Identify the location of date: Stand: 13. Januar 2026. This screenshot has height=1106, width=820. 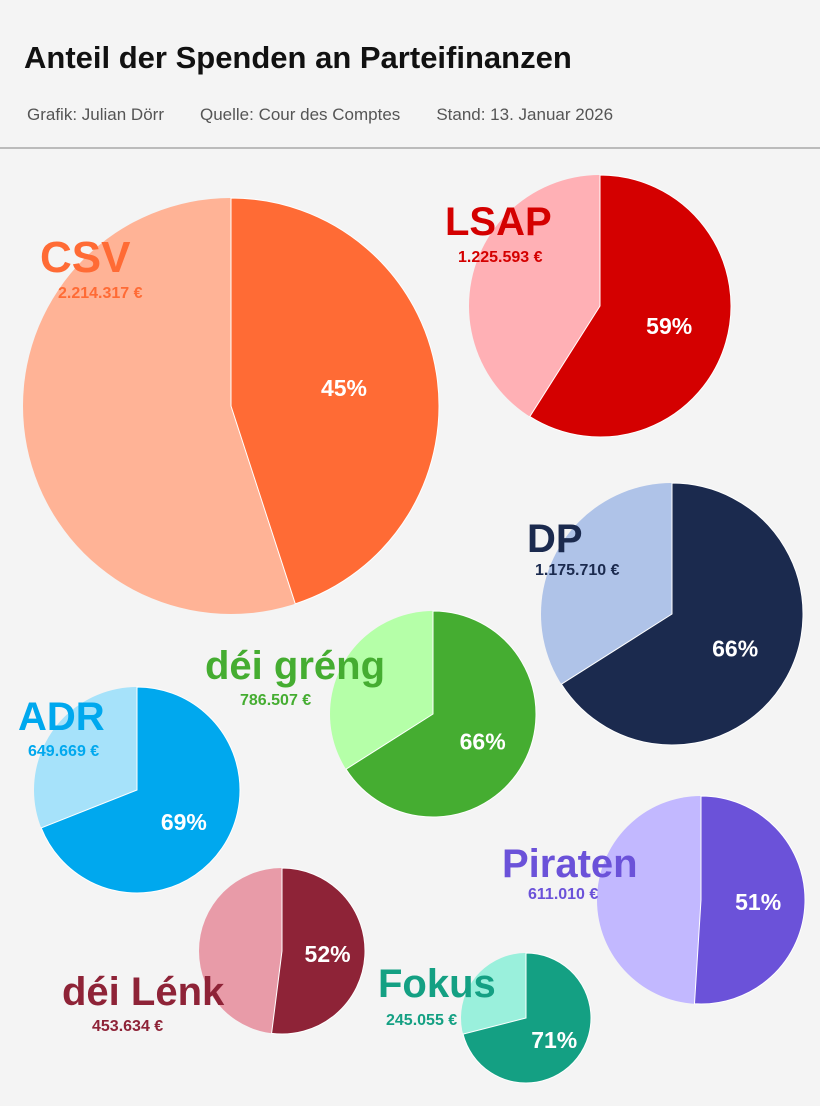
(525, 114).